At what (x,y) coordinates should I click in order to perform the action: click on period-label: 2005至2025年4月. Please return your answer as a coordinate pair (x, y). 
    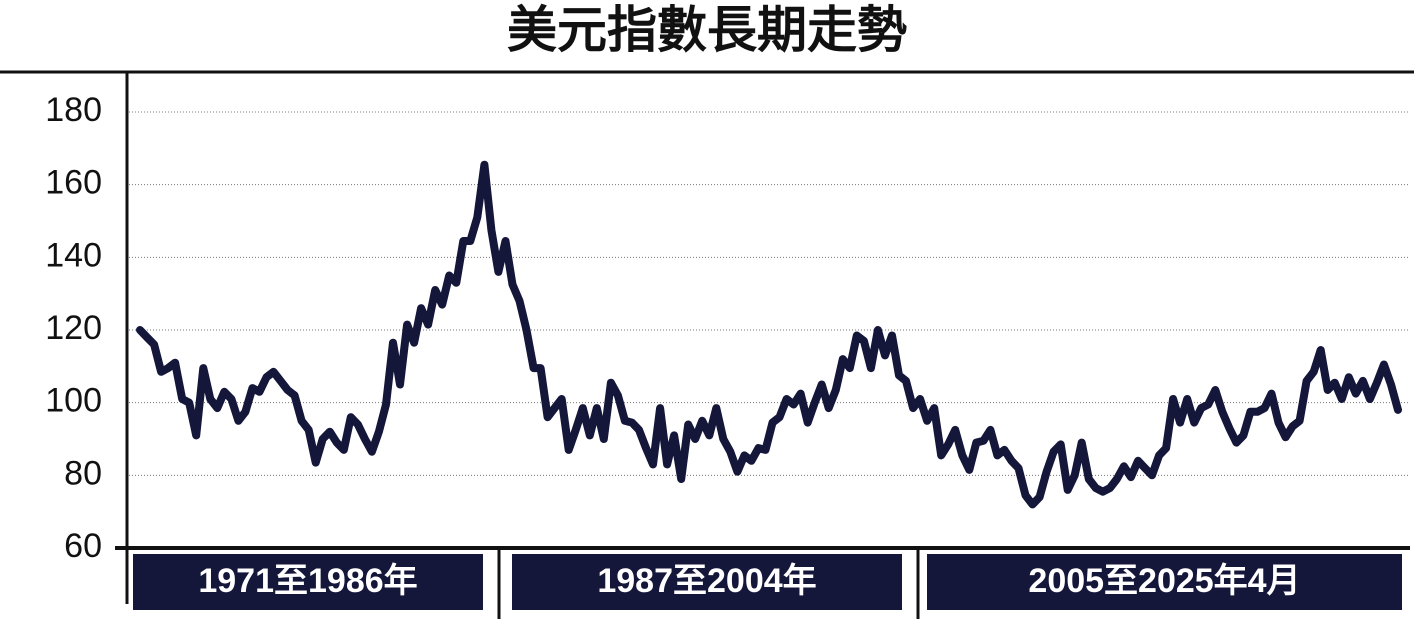
    Looking at the image, I should click on (1164, 581).